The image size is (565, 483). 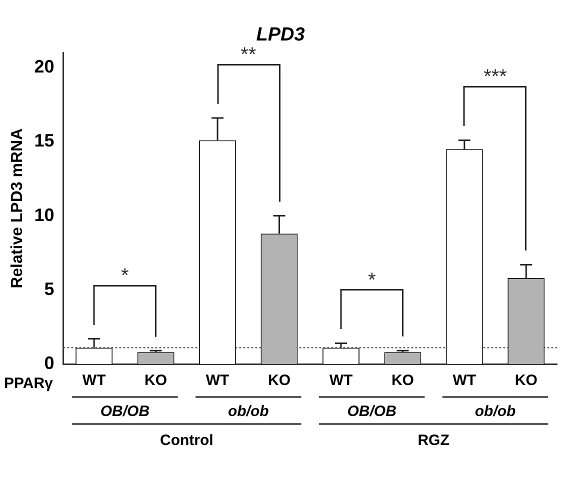 What do you see at coordinates (44, 140) in the screenshot?
I see `y-tick-label: 15` at bounding box center [44, 140].